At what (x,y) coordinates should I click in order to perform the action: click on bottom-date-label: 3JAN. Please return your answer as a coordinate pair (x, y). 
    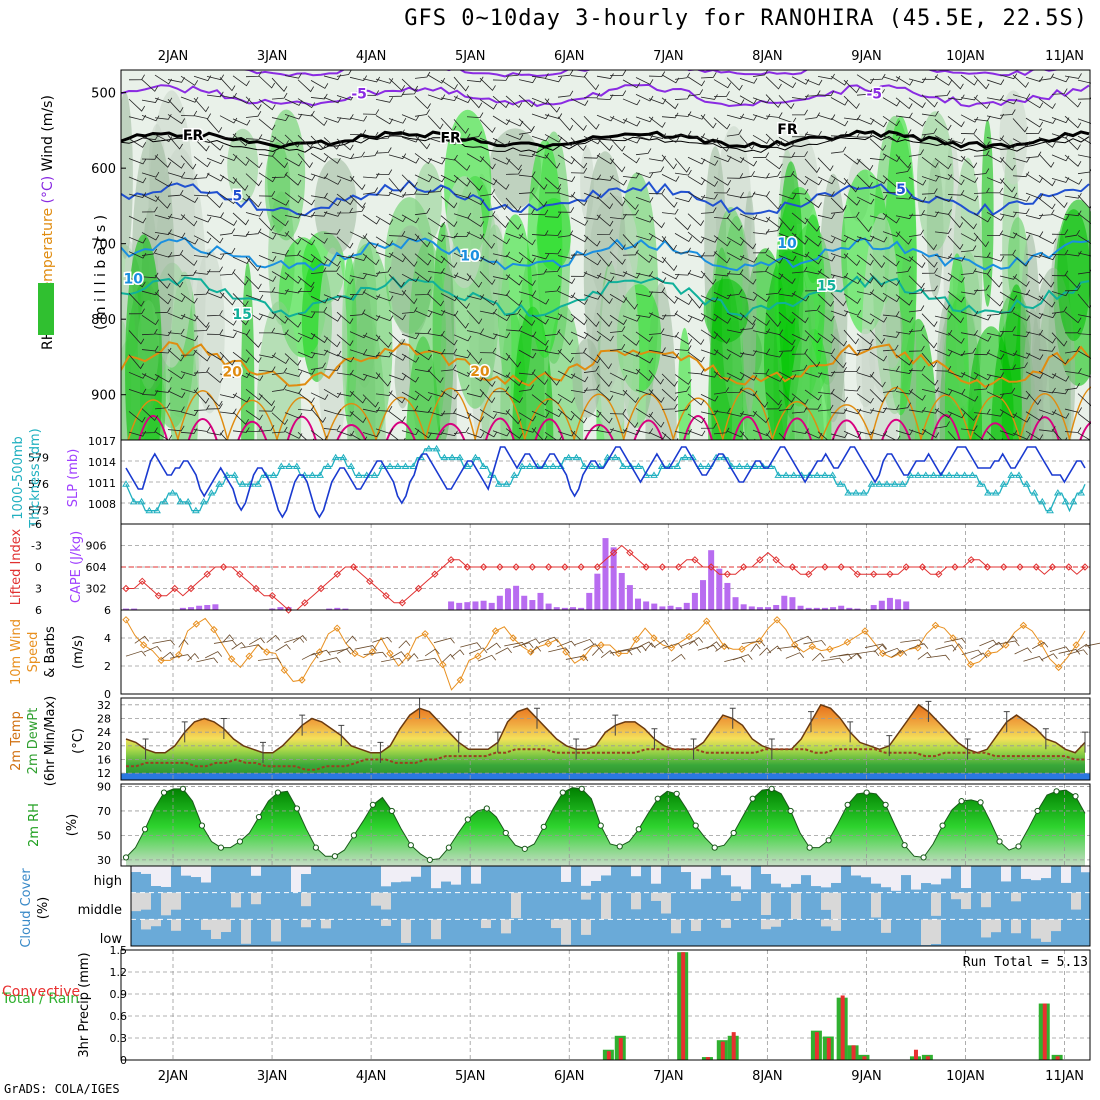
    Looking at the image, I should click on (272, 1076).